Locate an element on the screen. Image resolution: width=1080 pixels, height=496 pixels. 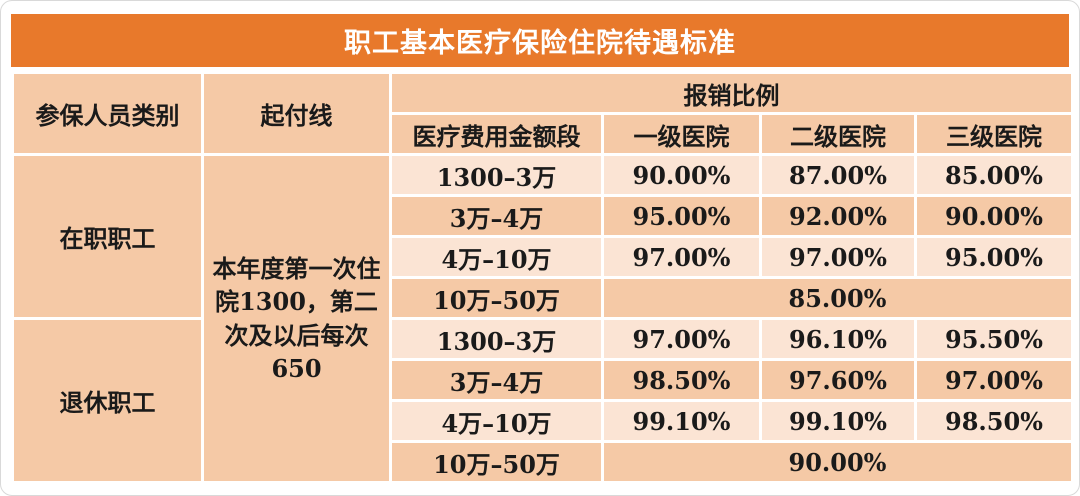
tier1-ratio-cell: 98.50% is located at coordinates (681, 380).